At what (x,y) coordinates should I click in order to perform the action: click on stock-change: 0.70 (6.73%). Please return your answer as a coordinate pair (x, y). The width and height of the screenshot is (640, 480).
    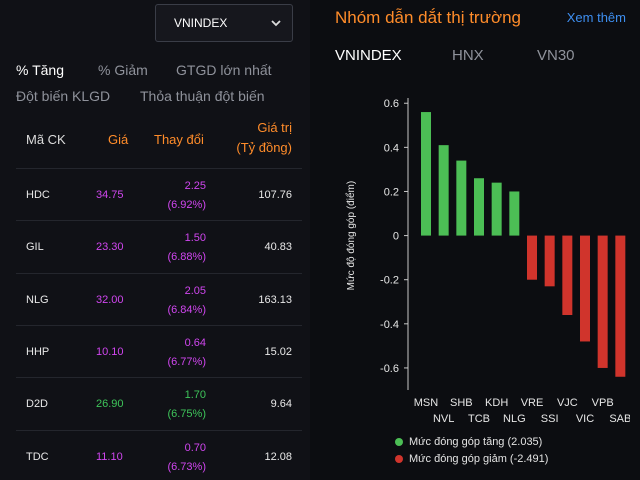
    Looking at the image, I should click on (186, 458).